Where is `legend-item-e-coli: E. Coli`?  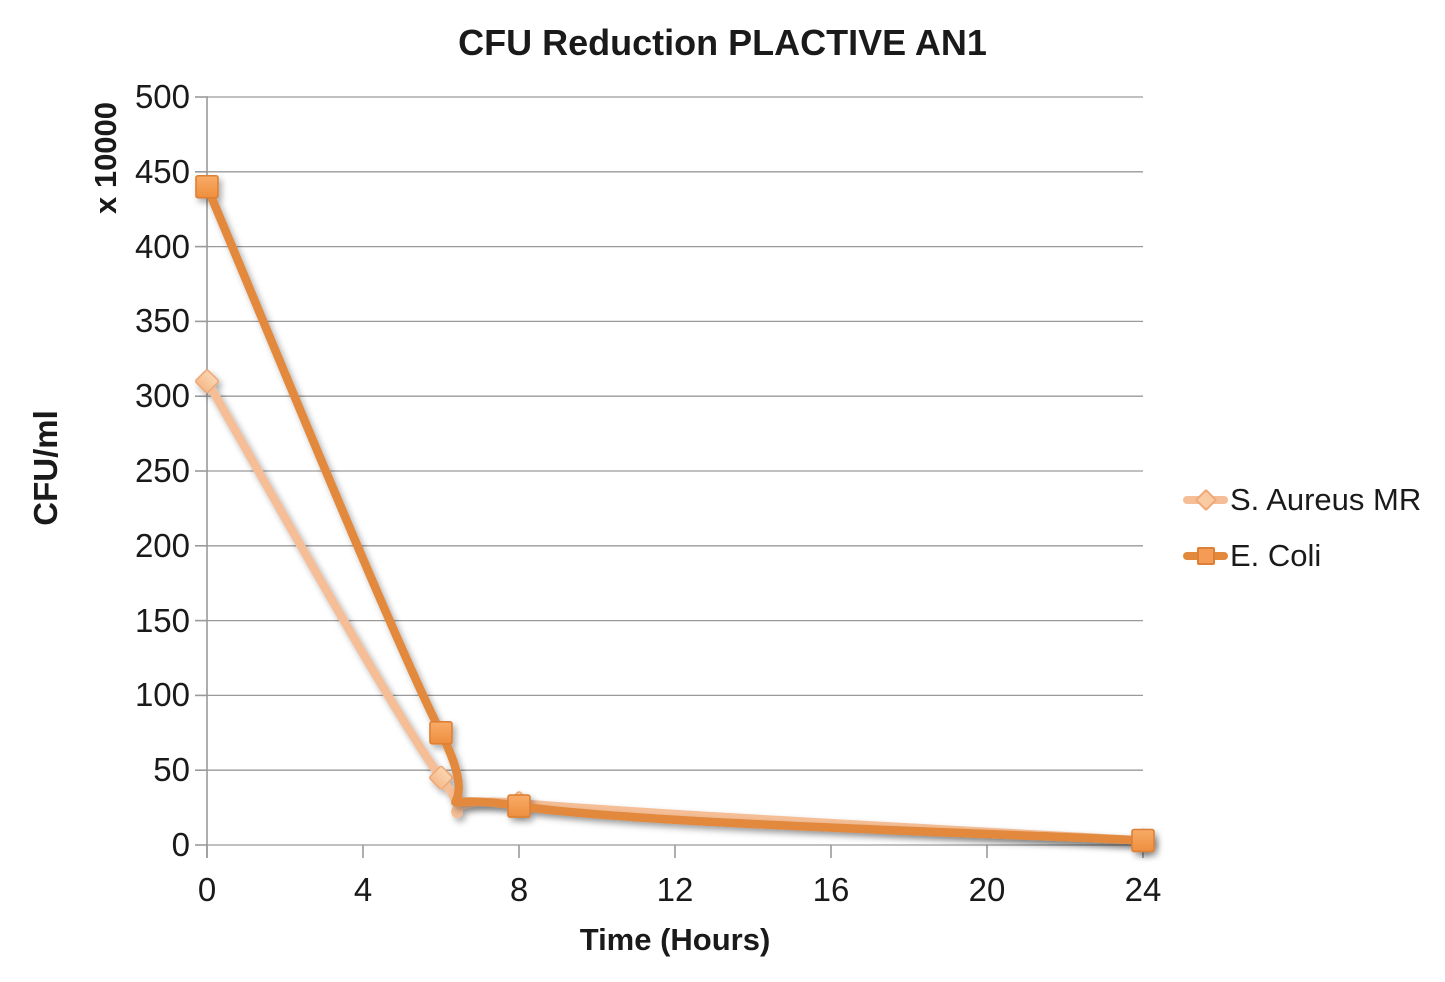
legend-item-e-coli: E. Coli is located at coordinates (1302, 556).